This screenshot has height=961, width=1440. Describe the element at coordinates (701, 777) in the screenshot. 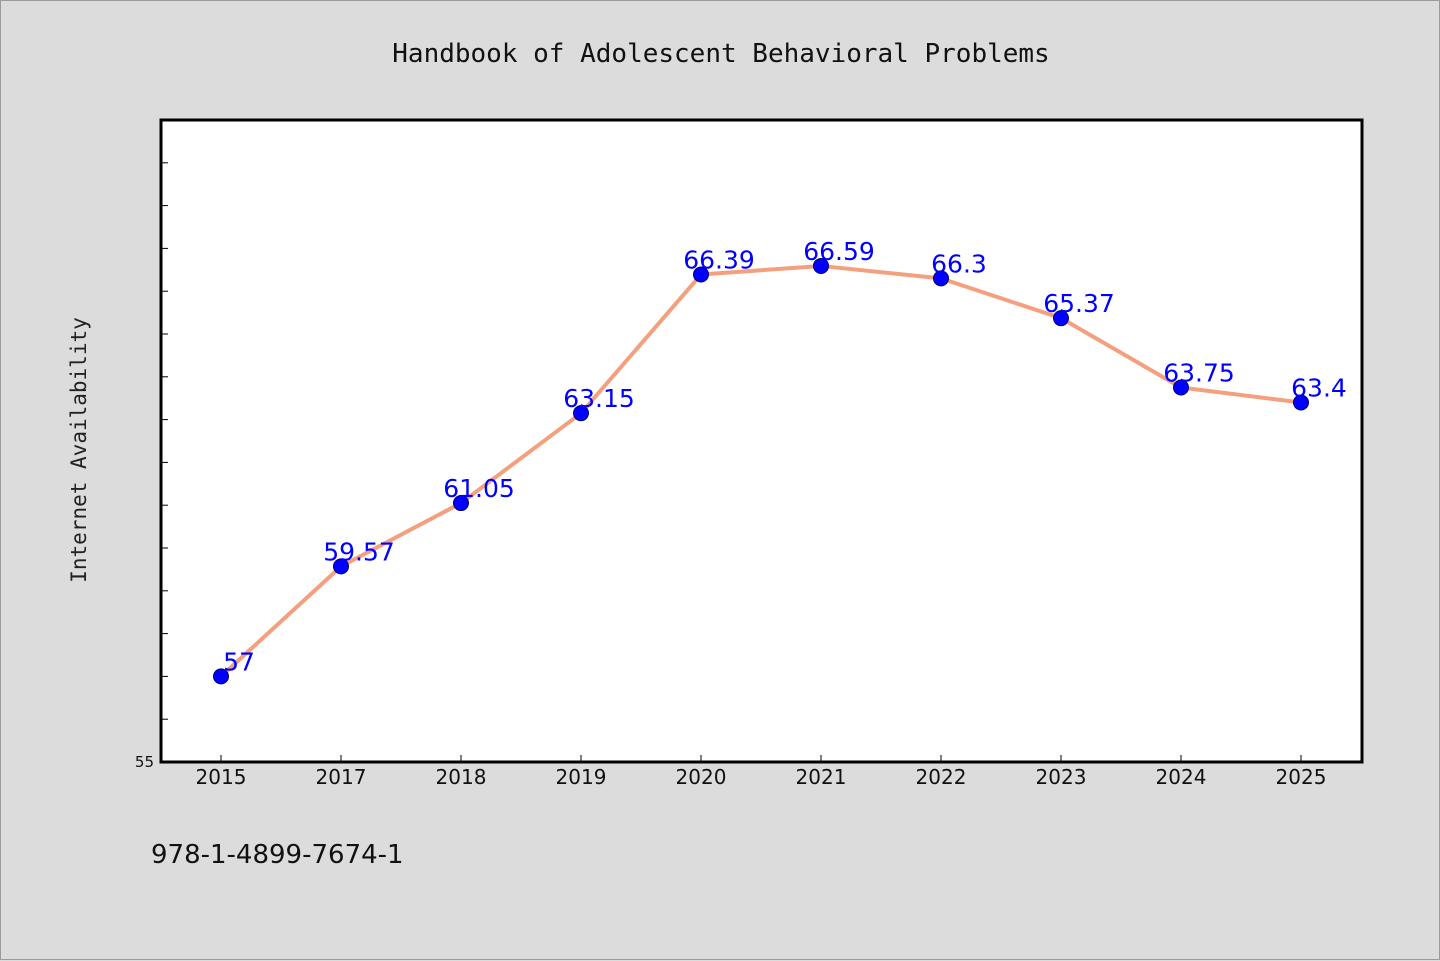

I see `x-tick-label: 2020` at that location.